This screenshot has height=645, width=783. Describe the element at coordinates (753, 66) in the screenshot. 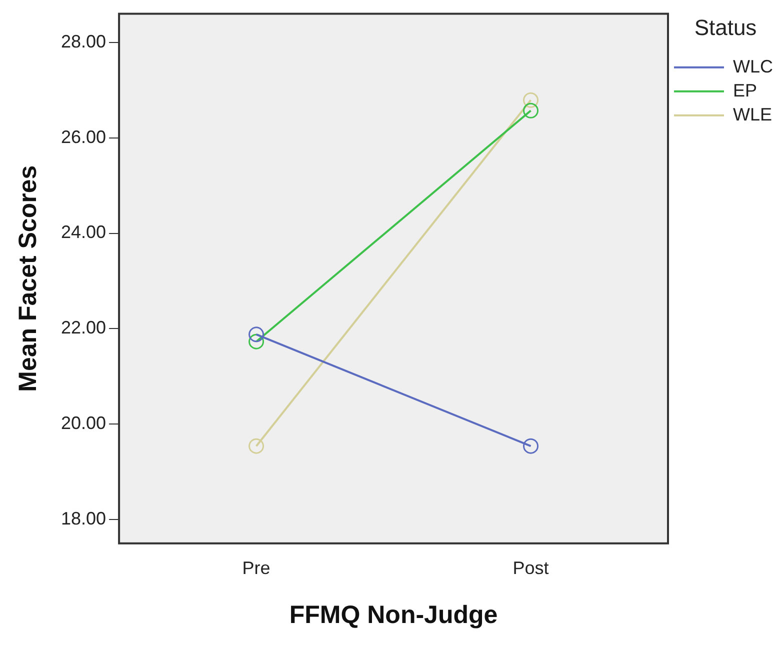

I see `legend-label: WLC` at that location.